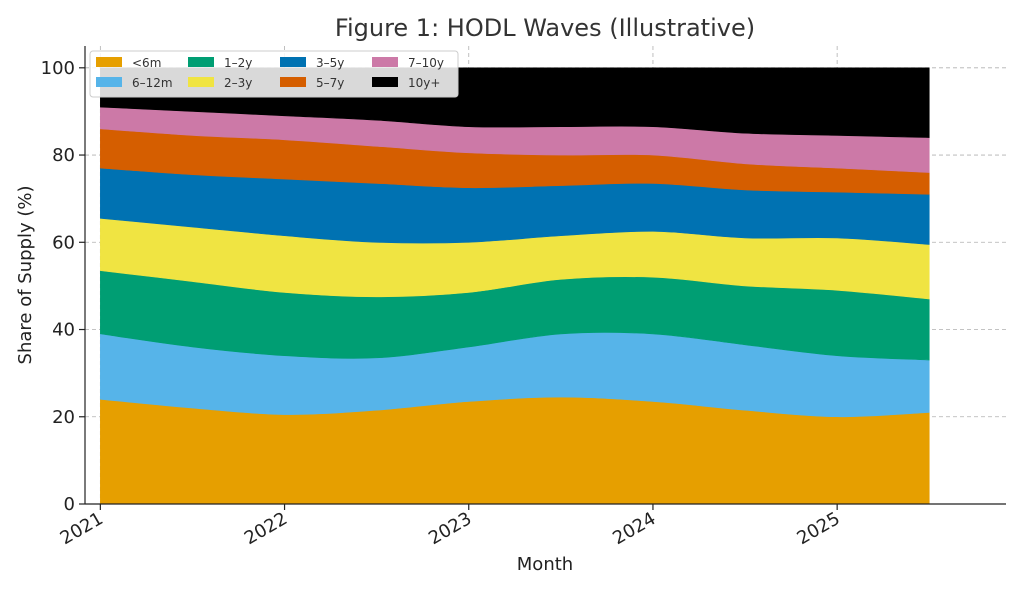  What do you see at coordinates (152, 83) in the screenshot?
I see `legend-label: 6–12m` at bounding box center [152, 83].